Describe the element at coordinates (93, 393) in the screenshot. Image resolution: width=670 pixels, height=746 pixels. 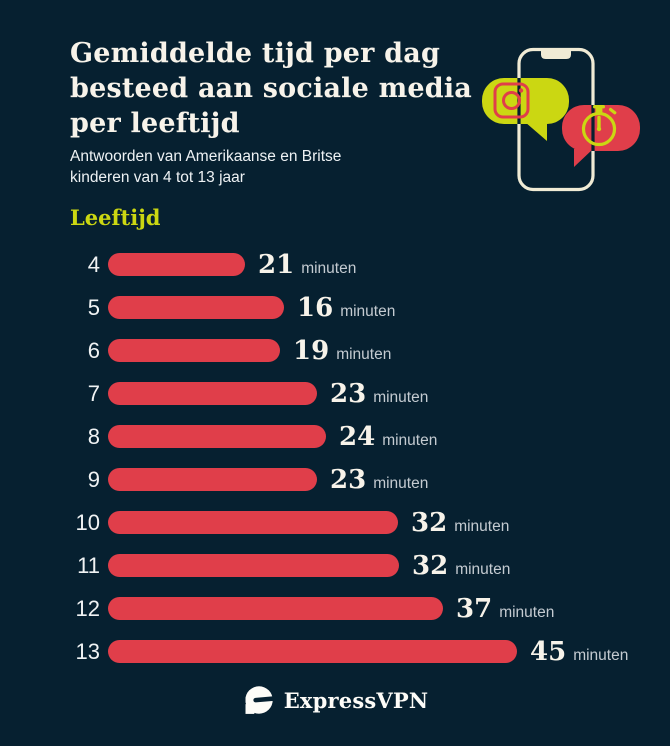
I see `age-label: 7` at that location.